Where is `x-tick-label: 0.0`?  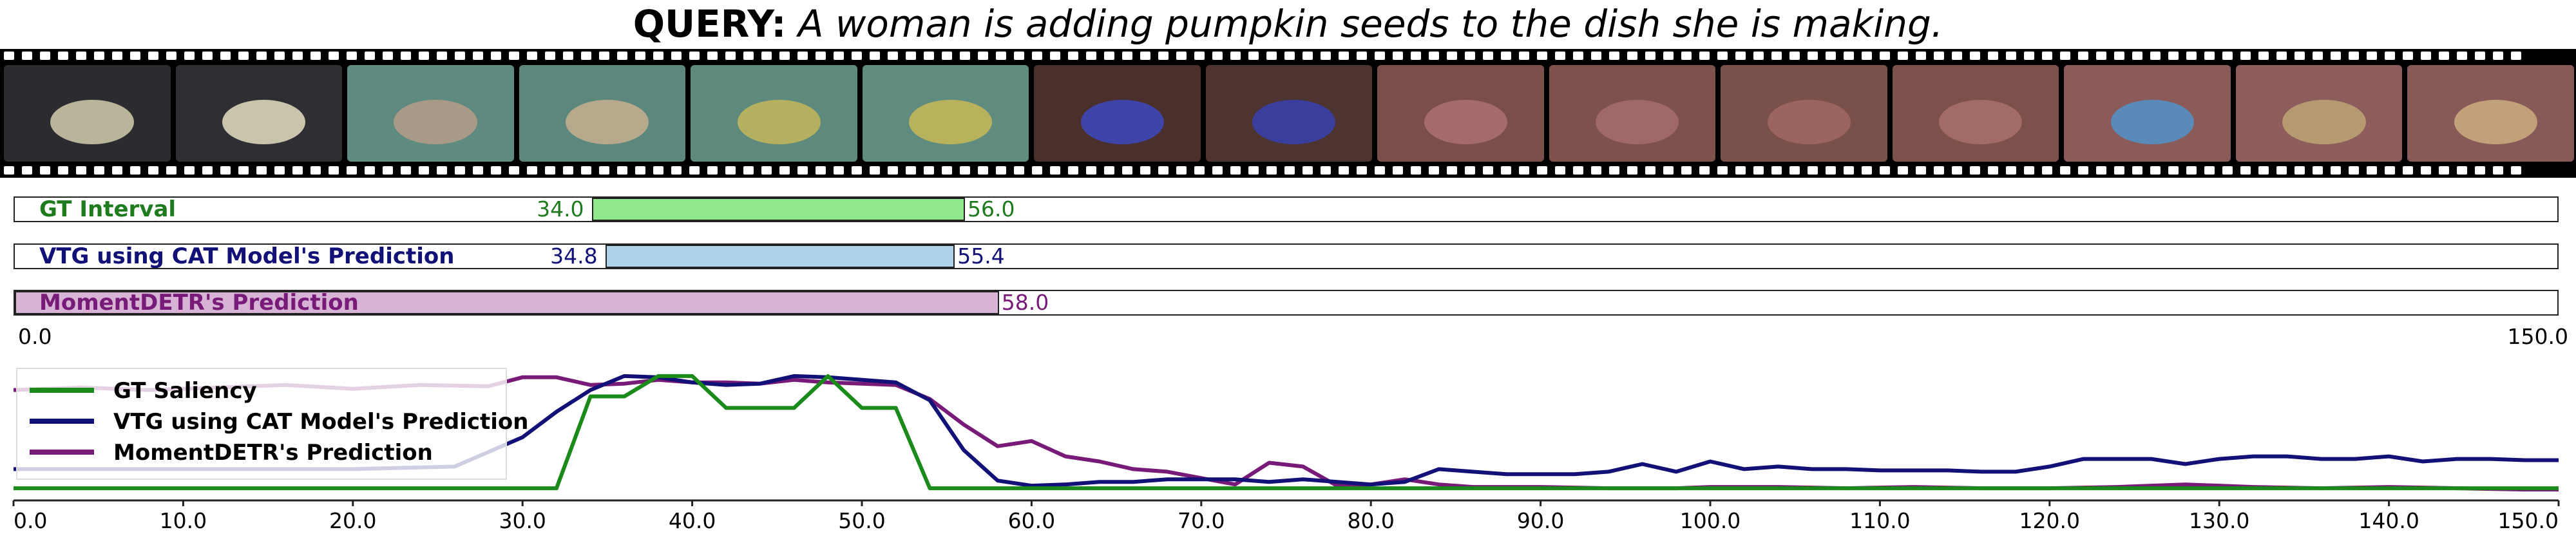 x-tick-label: 0.0 is located at coordinates (30, 520).